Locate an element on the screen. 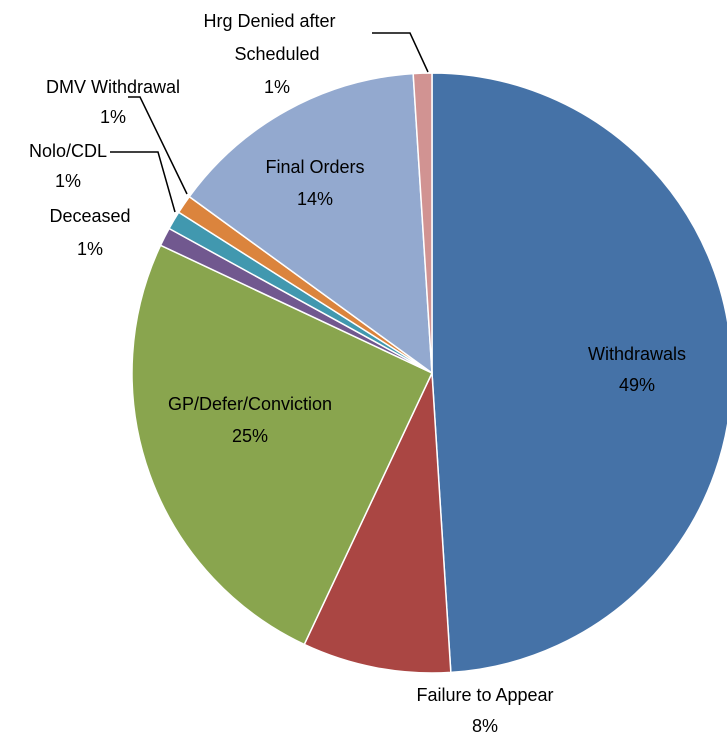 The width and height of the screenshot is (727, 738). slice-value-label: 49% is located at coordinates (637, 385).